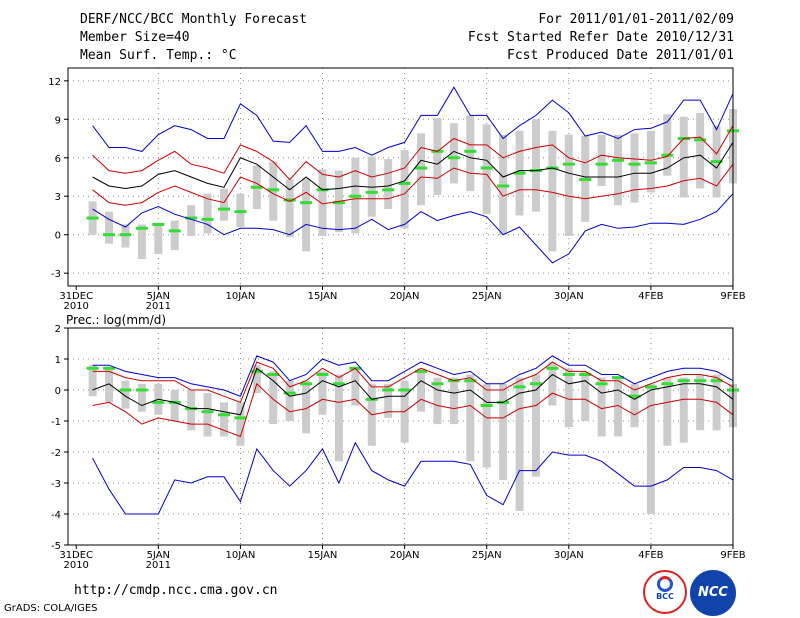  What do you see at coordinates (323, 296) in the screenshot?
I see `temp-x-tick-label: 15JAN` at bounding box center [323, 296].